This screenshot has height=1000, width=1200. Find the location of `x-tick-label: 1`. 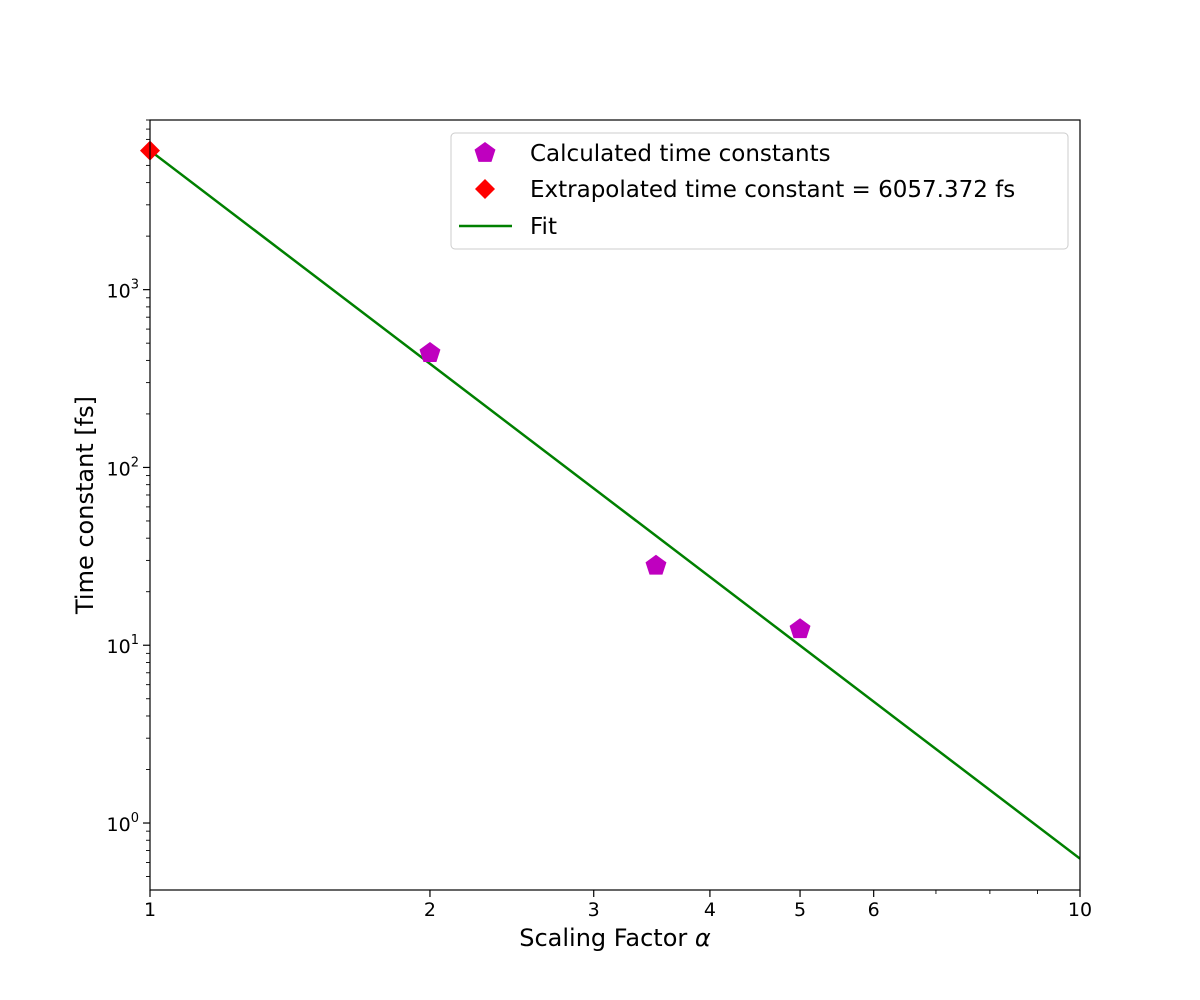

x-tick-label: 1 is located at coordinates (150, 910).